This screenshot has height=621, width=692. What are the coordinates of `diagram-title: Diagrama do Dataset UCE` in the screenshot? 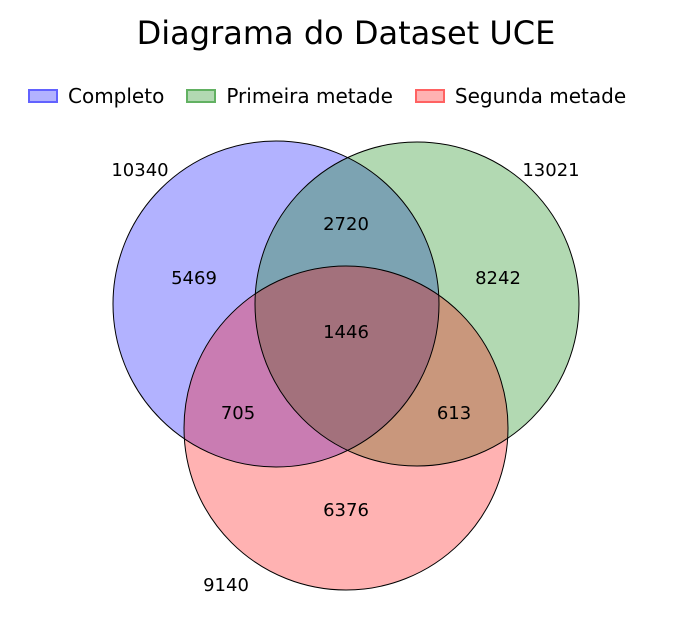 It's located at (346, 33).